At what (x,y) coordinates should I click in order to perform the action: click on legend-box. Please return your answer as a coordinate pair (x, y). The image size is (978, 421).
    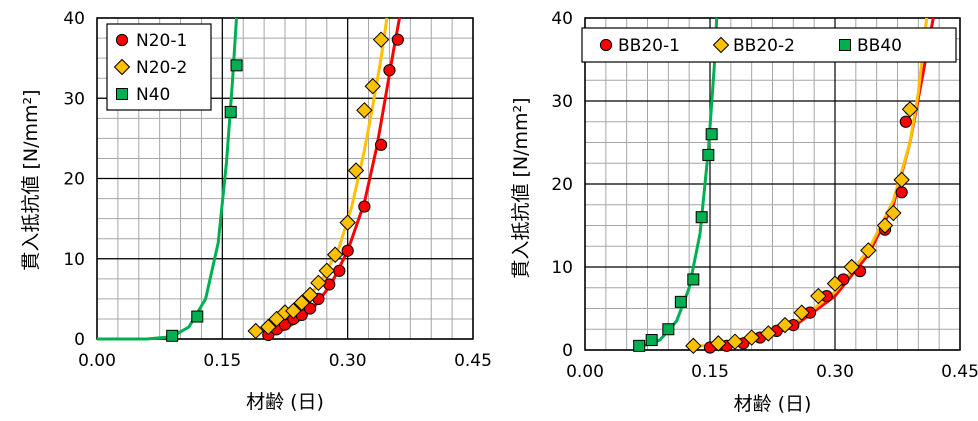
    Looking at the image, I should click on (769, 45).